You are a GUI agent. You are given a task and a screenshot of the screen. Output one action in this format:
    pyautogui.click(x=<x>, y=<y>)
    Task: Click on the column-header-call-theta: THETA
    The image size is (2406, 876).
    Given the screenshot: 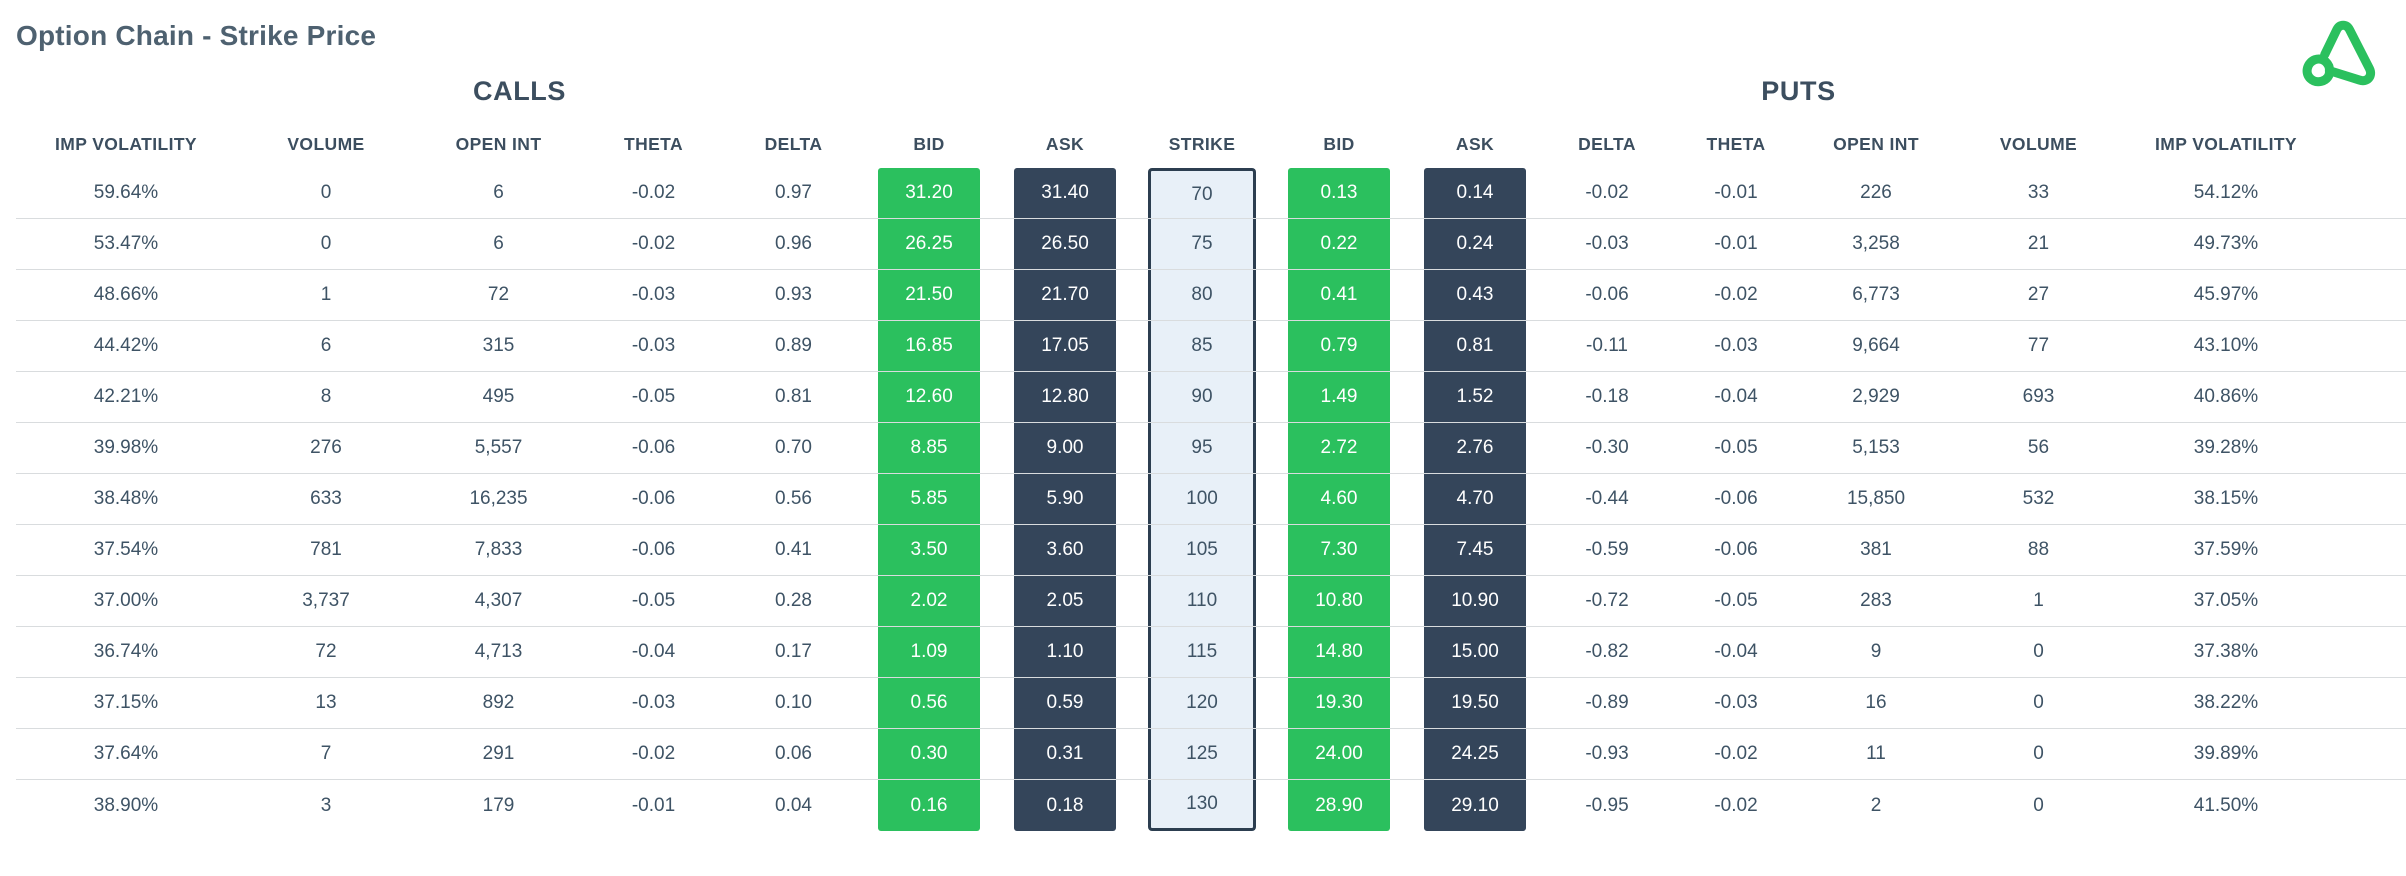 What is the action you would take?
    pyautogui.click(x=653, y=143)
    